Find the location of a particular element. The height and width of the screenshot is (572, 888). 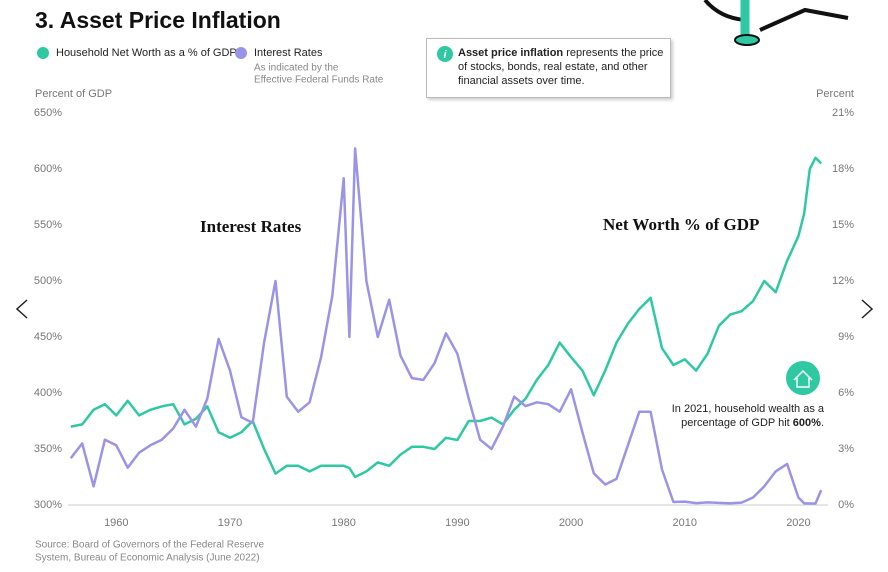

y-tick-label: 600% is located at coordinates (48, 169).